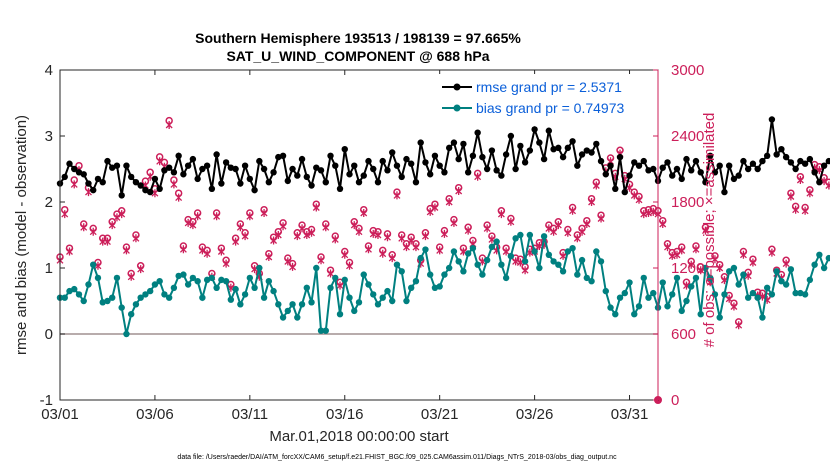 The width and height of the screenshot is (830, 475). I want to click on y2-tick-label: 1800, so click(687, 202).